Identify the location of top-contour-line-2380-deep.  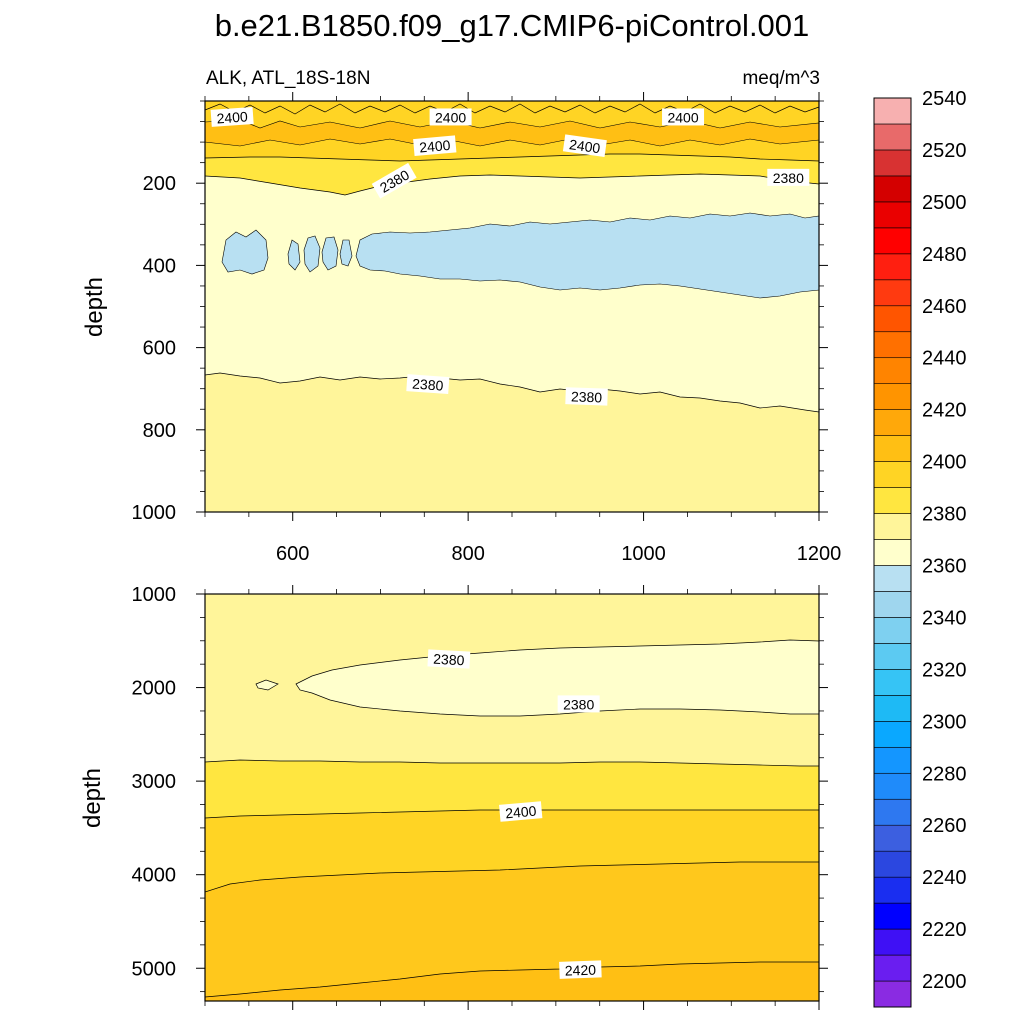
(512, 392).